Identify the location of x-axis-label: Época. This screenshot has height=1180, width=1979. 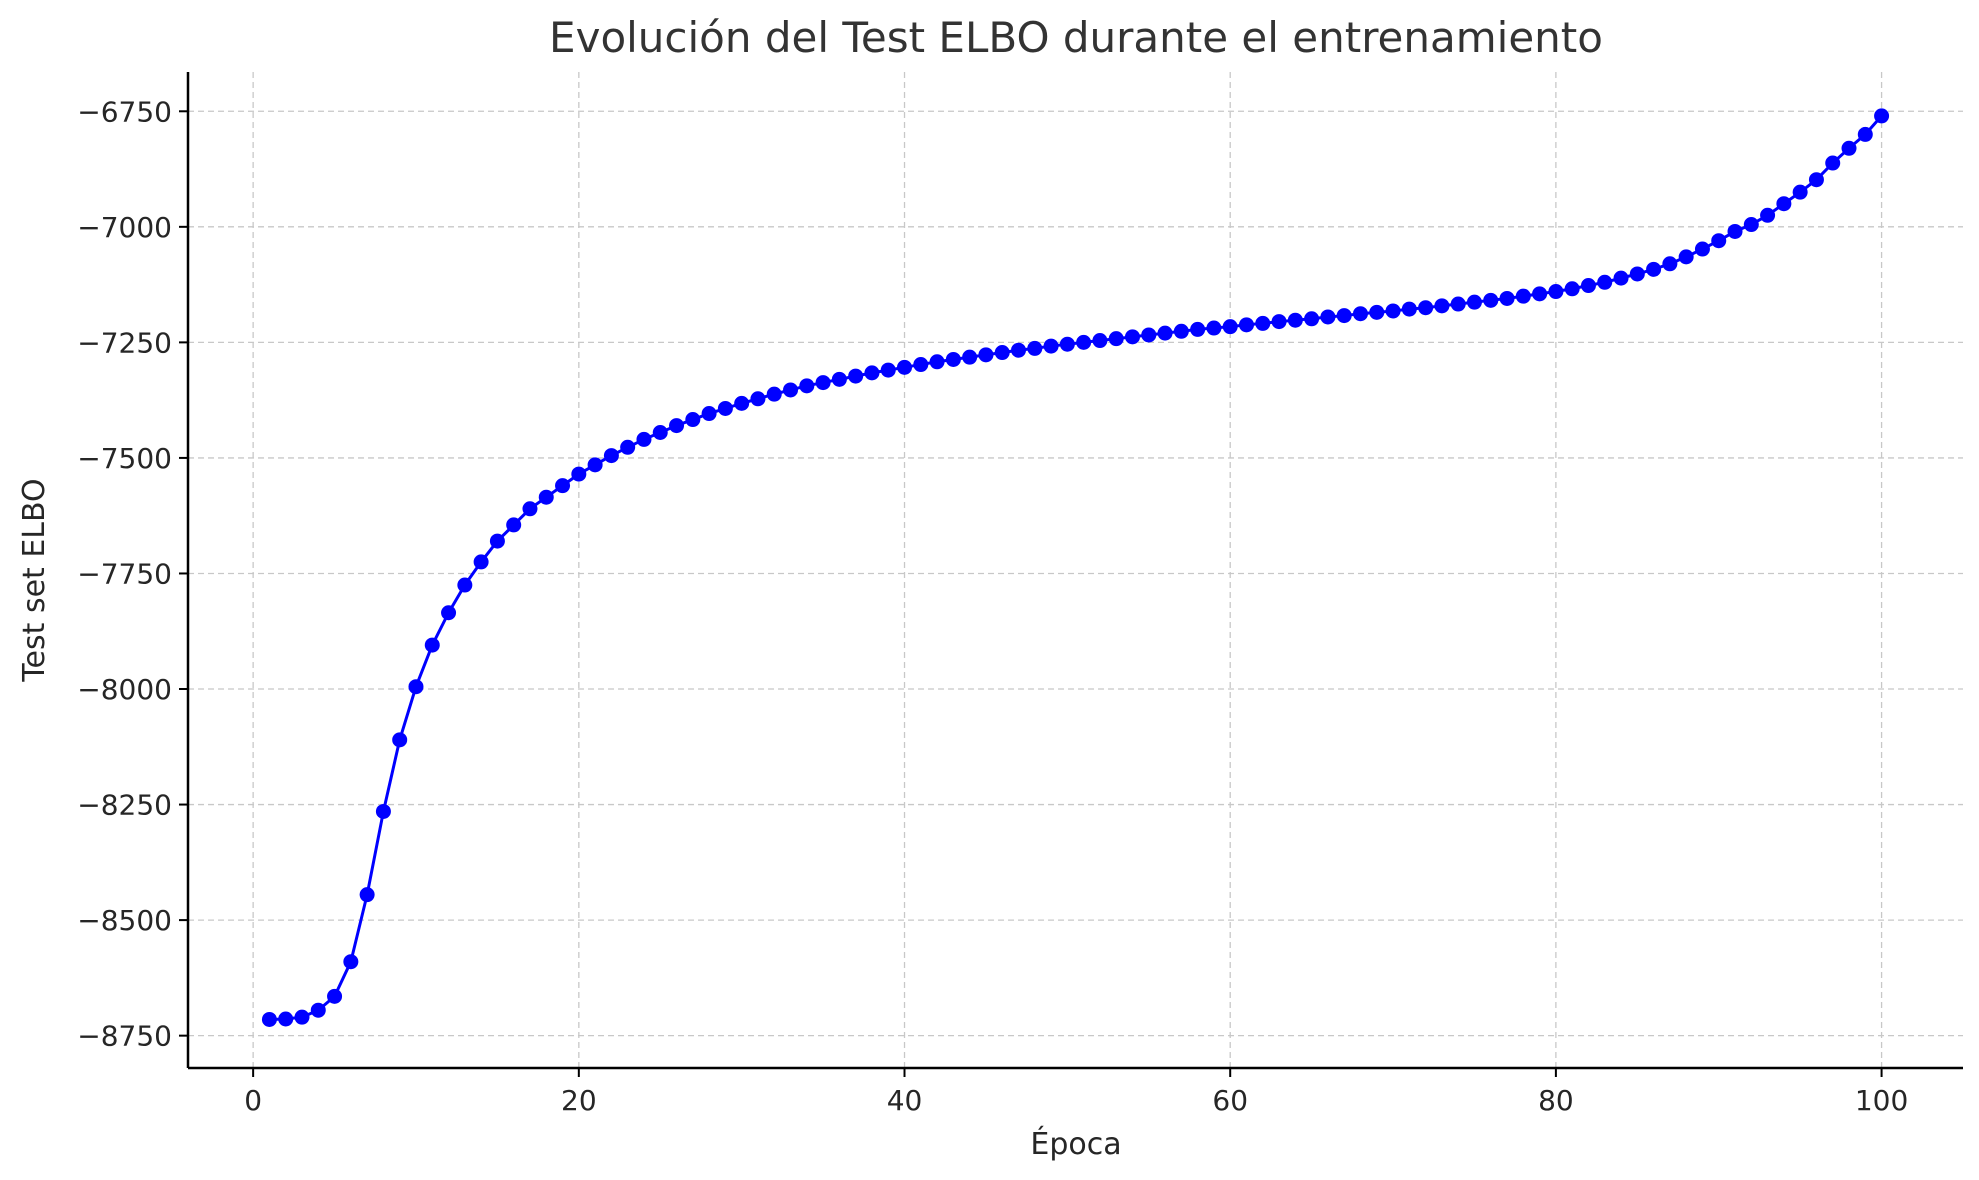
(1075, 1144).